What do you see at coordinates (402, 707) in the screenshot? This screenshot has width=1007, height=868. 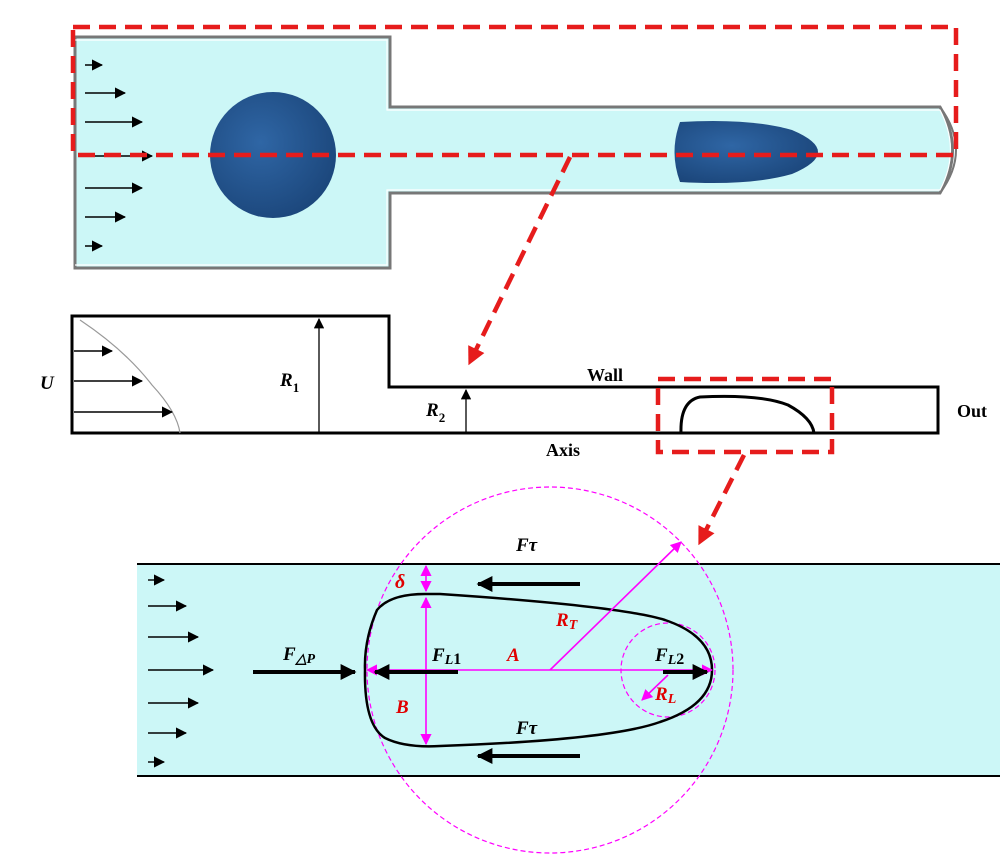 I see `label-B: B` at bounding box center [402, 707].